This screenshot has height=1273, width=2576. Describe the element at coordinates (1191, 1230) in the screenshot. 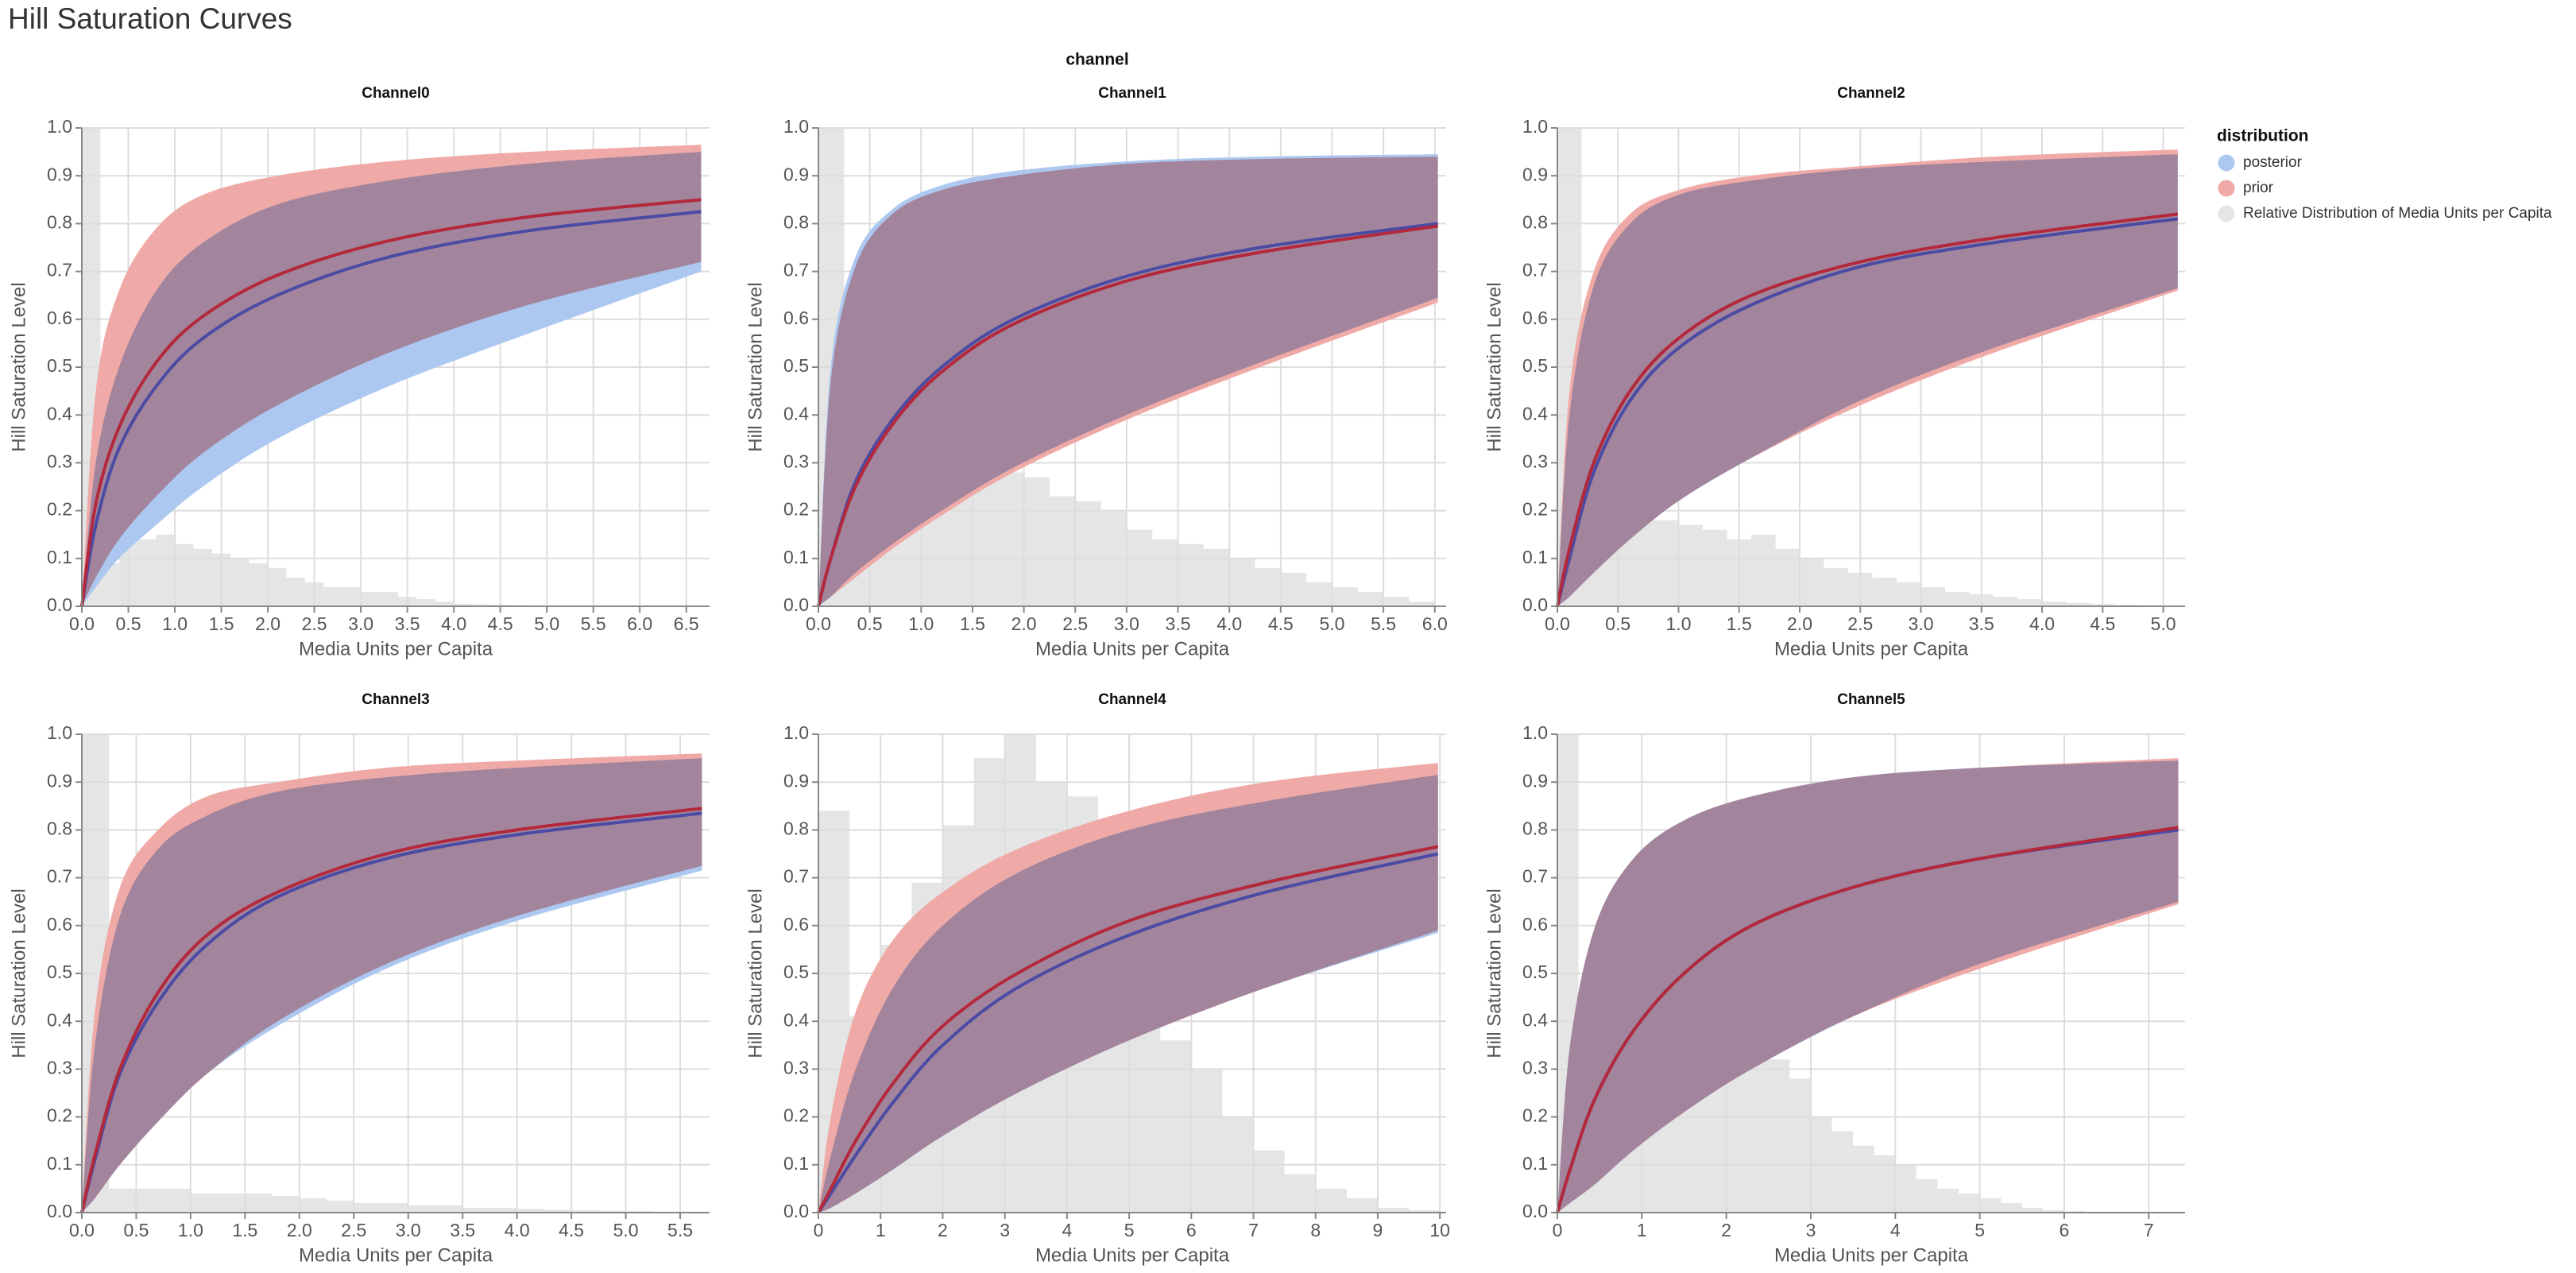

I see `x-tick-label: 6` at that location.